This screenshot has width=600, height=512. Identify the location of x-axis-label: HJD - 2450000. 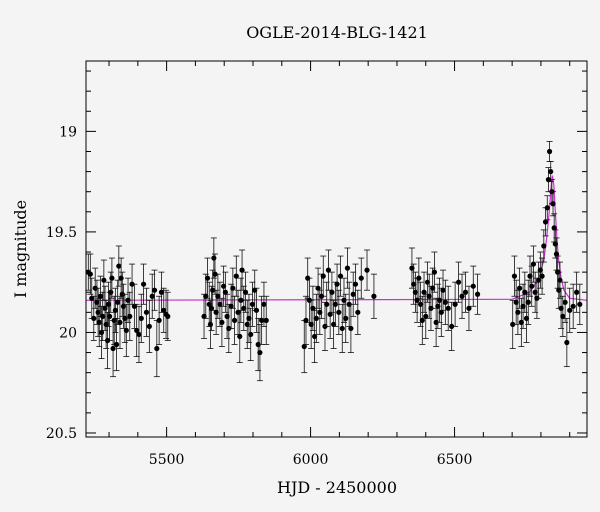
(337, 487).